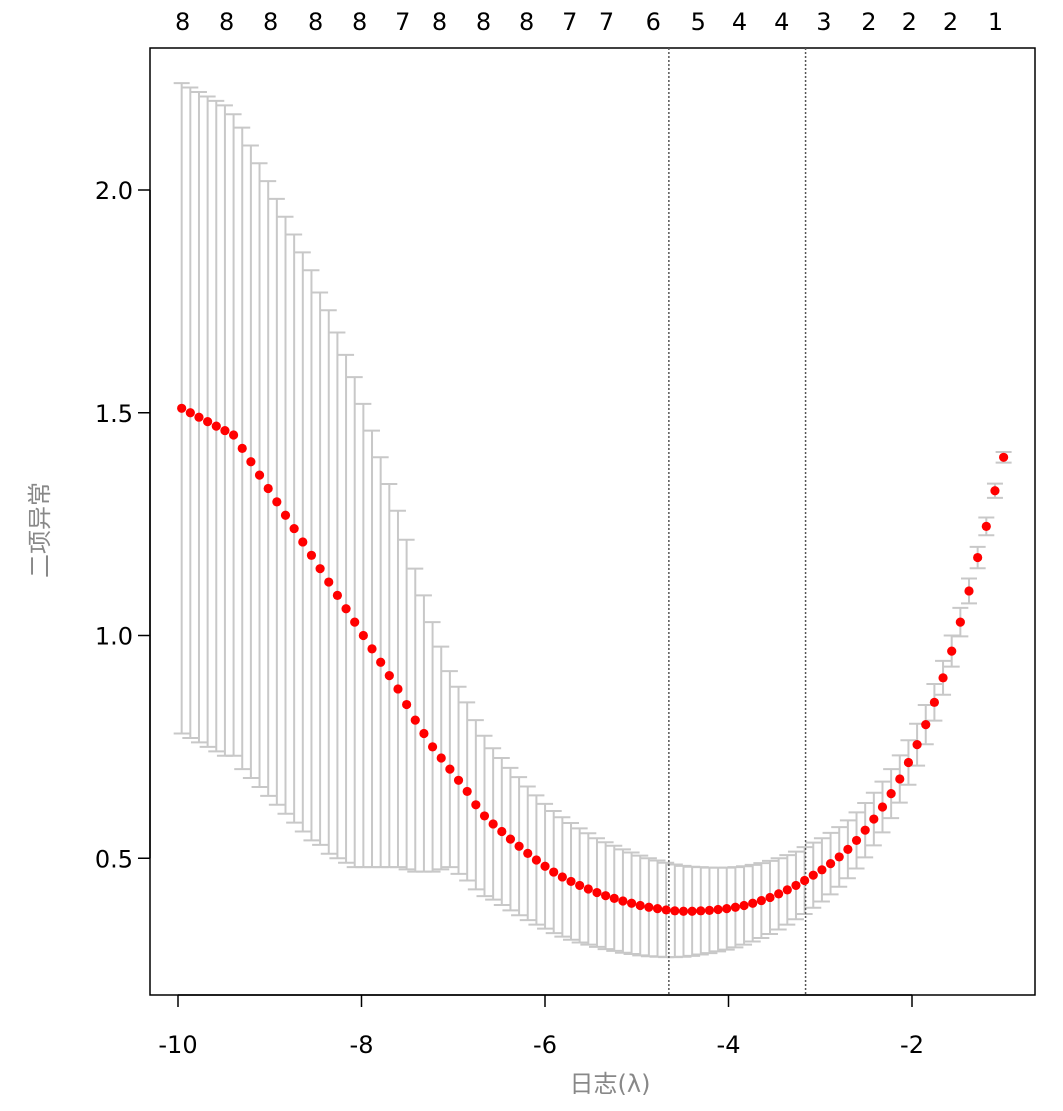 Image resolution: width=1063 pixels, height=1111 pixels. What do you see at coordinates (114, 191) in the screenshot?
I see `y-tick-label: 2.0` at bounding box center [114, 191].